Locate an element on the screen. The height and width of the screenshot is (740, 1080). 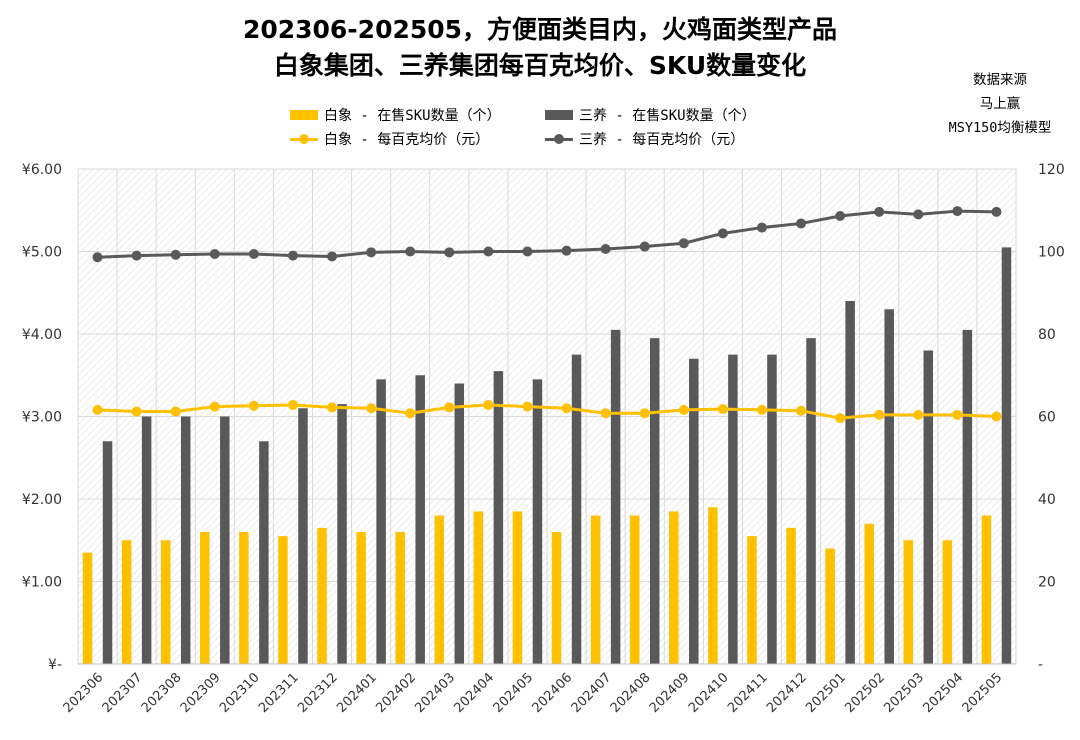
legend-swatch-baixiang-bar is located at coordinates (304, 115).